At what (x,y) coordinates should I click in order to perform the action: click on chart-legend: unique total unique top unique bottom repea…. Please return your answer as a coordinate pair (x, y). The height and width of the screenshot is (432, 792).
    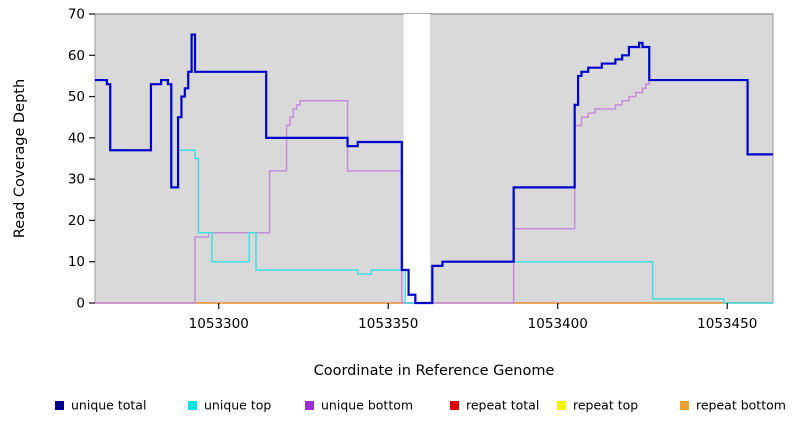
    Looking at the image, I should click on (420, 405).